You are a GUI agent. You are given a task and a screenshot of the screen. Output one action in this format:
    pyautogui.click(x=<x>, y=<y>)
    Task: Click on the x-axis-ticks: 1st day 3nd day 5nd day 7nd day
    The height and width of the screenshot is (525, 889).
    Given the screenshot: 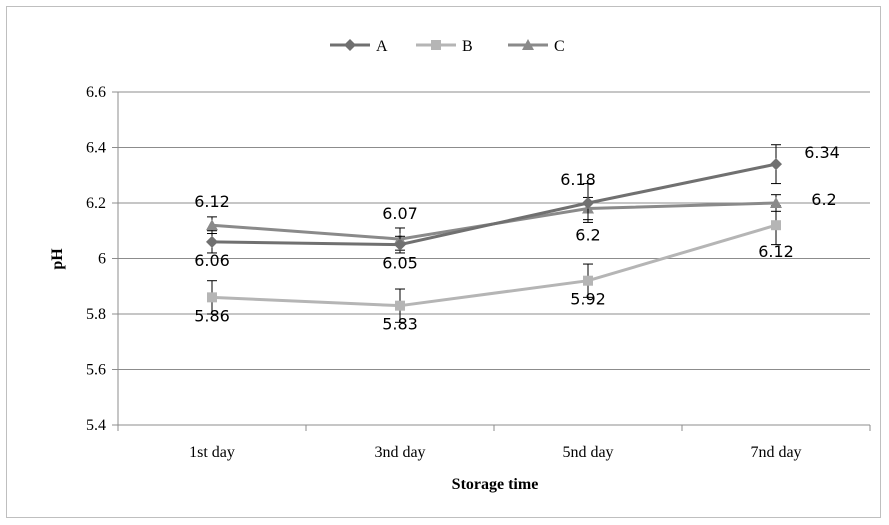 What is the action you would take?
    pyautogui.click(x=494, y=443)
    